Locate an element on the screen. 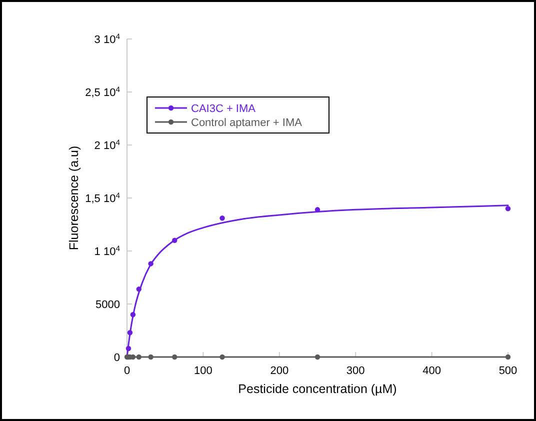 This screenshot has height=421, width=536. x-tick-label: 0 is located at coordinates (127, 371).